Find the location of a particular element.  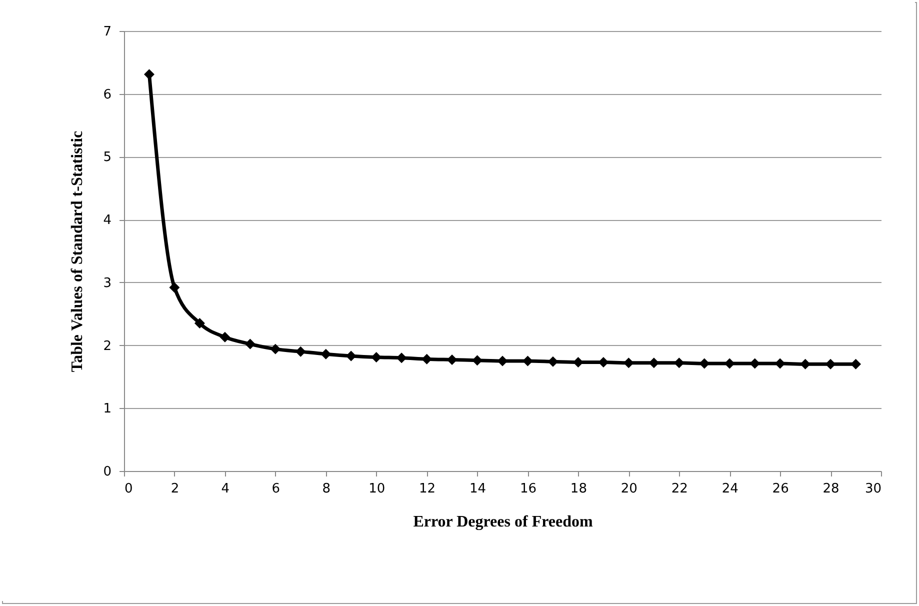

x-tick-label: 20 is located at coordinates (629, 489).